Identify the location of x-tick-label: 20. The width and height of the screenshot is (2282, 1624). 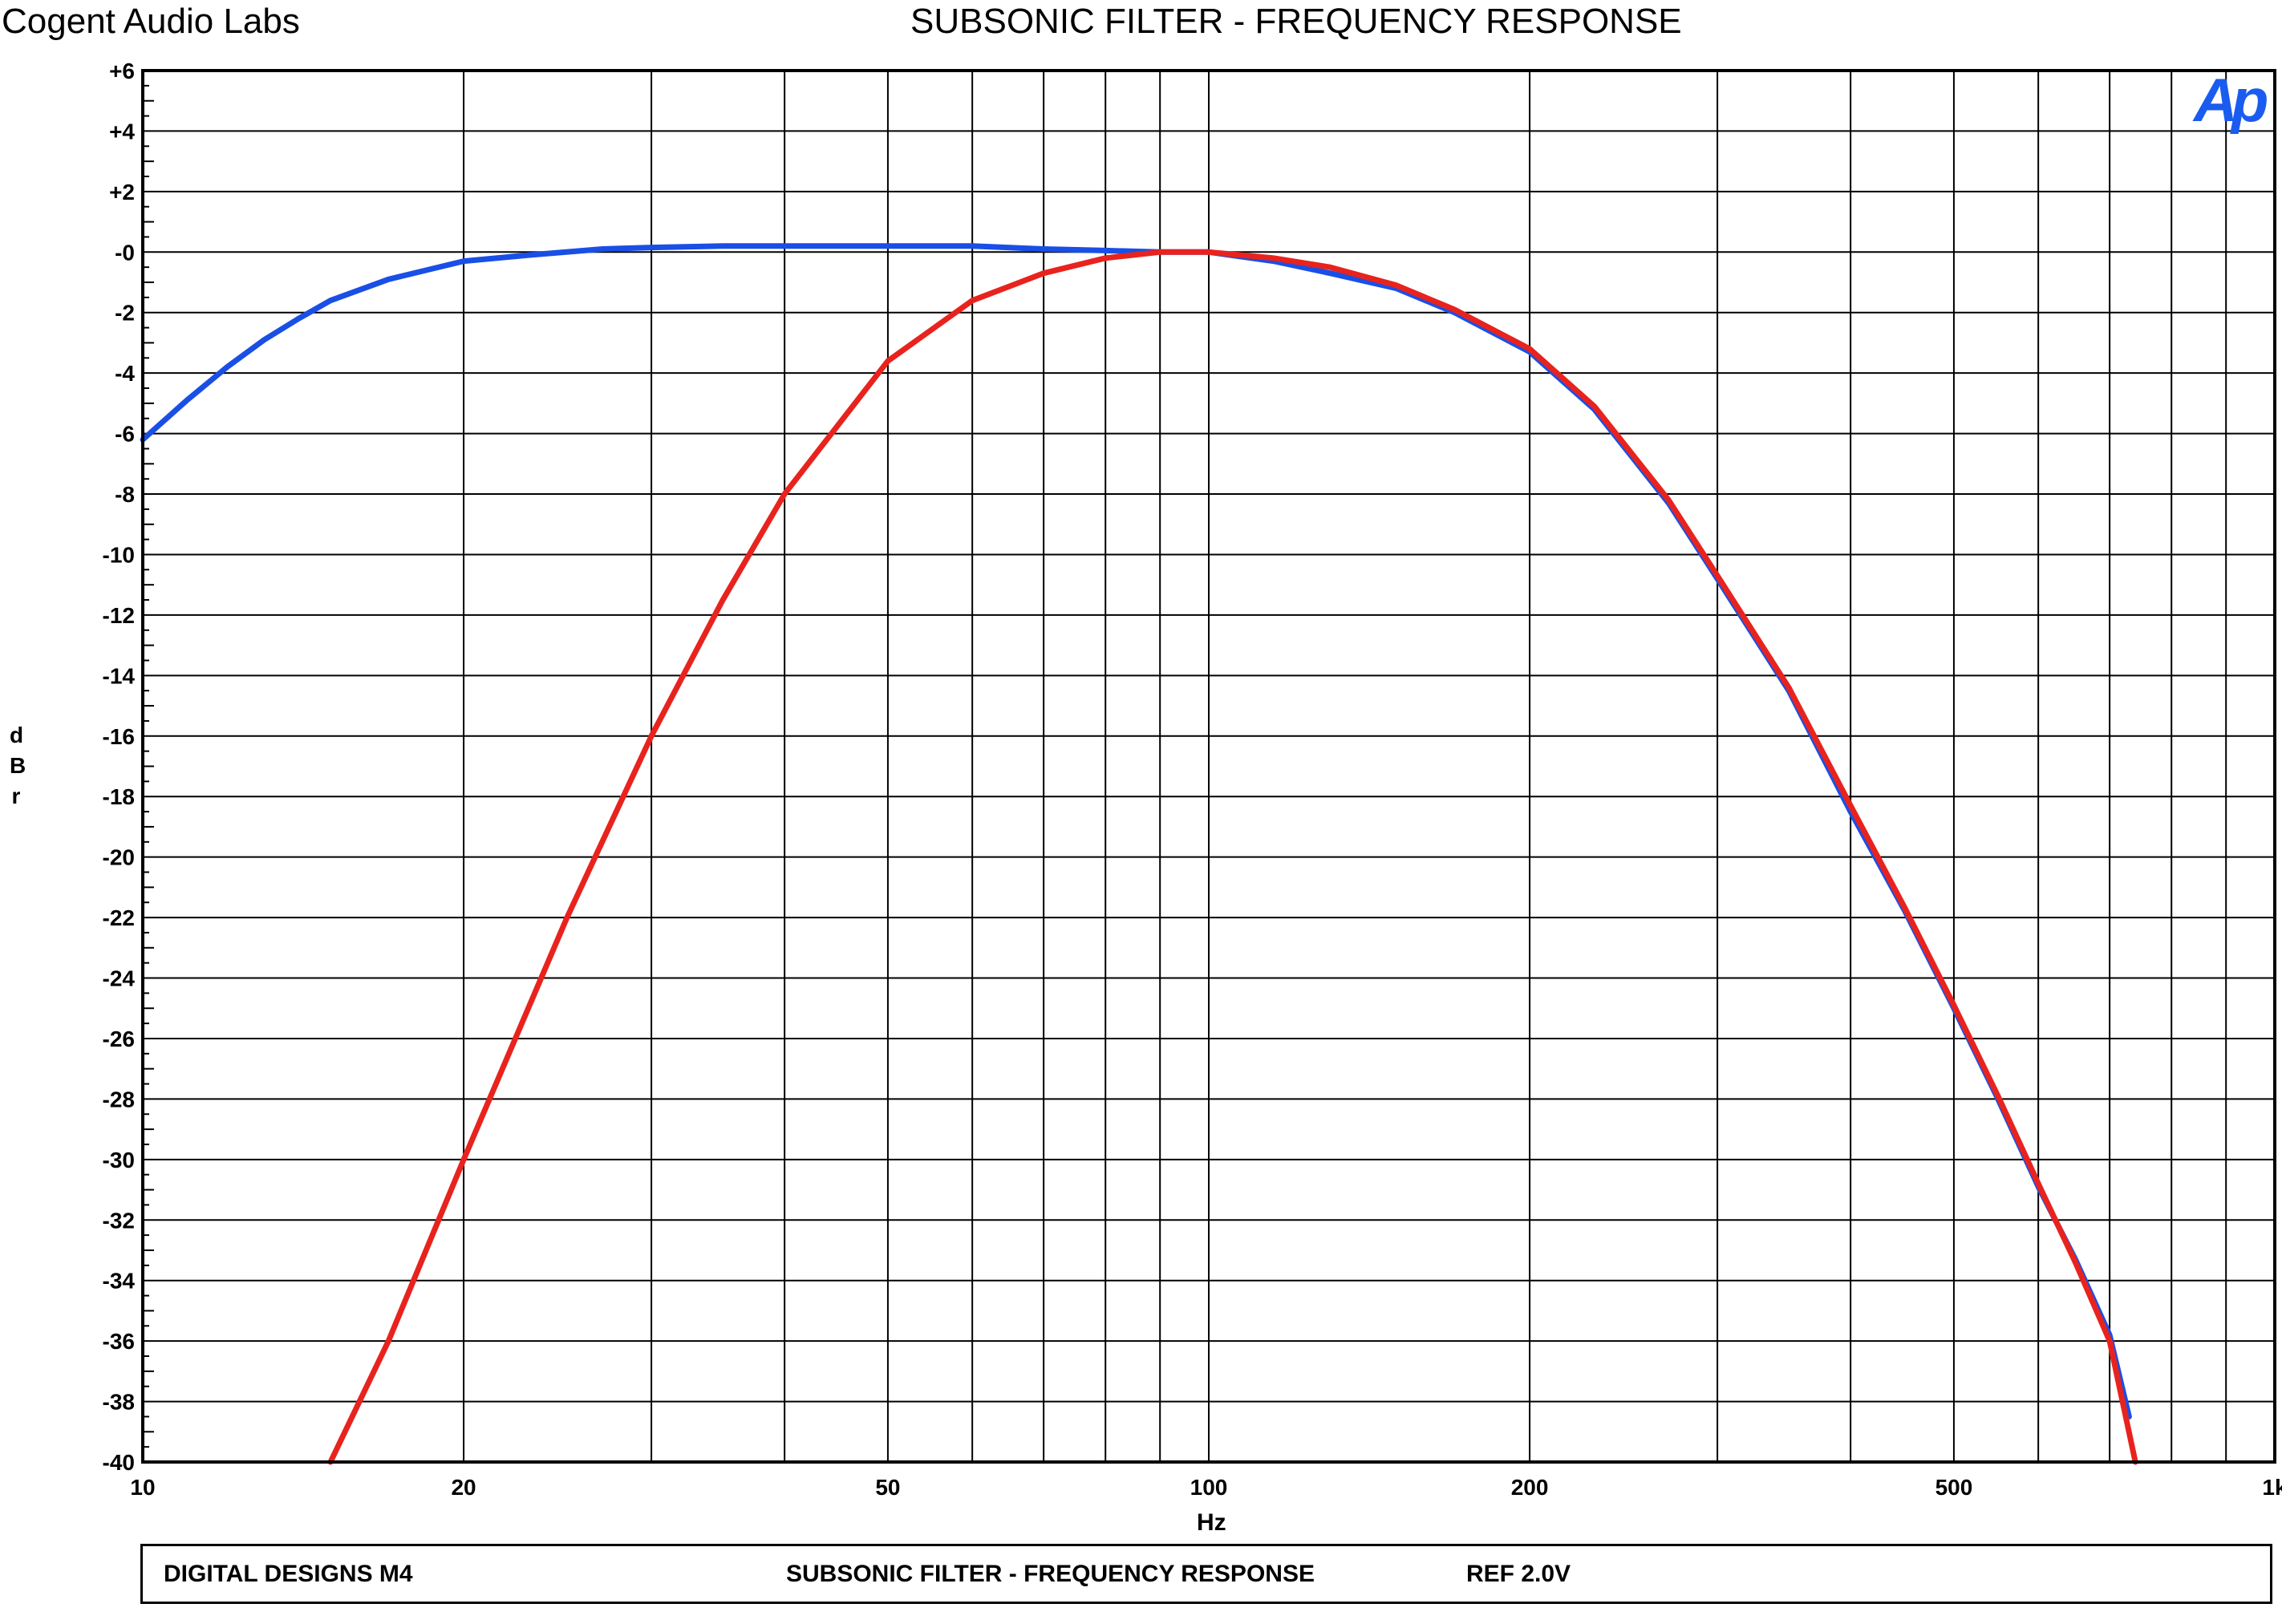
(463, 1487).